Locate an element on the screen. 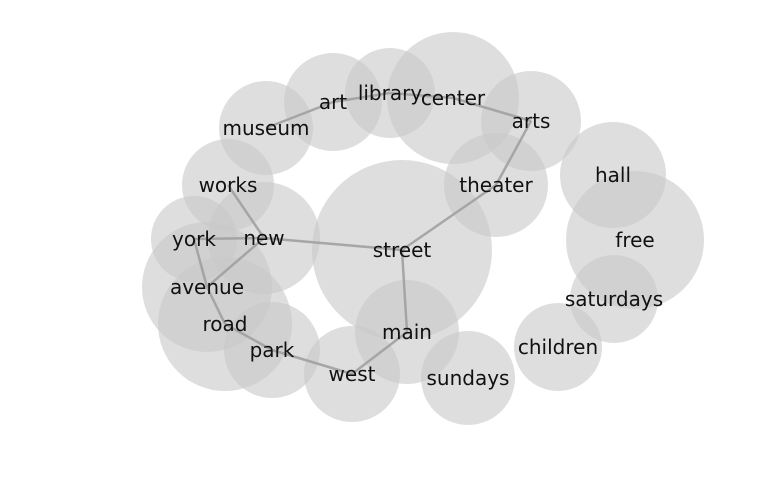 Image resolution: width=768 pixels, height=500 pixels. word-label-park: park is located at coordinates (272, 350).